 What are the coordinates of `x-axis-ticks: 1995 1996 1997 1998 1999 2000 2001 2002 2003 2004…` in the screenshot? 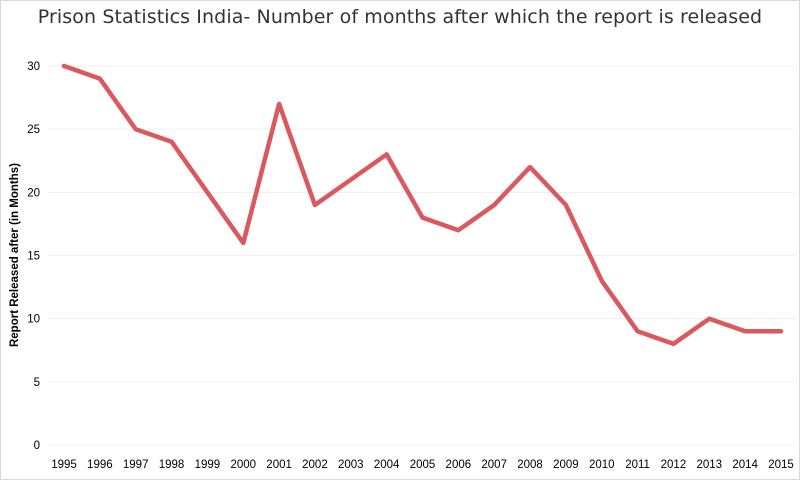 It's located at (422, 465).